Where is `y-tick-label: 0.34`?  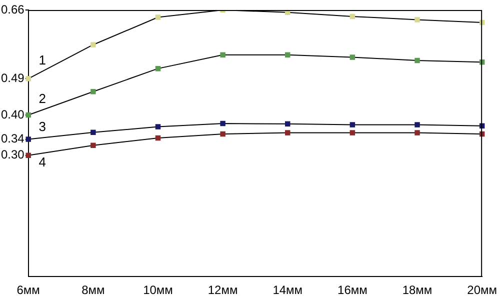 y-tick-label: 0.34 is located at coordinates (12, 139).